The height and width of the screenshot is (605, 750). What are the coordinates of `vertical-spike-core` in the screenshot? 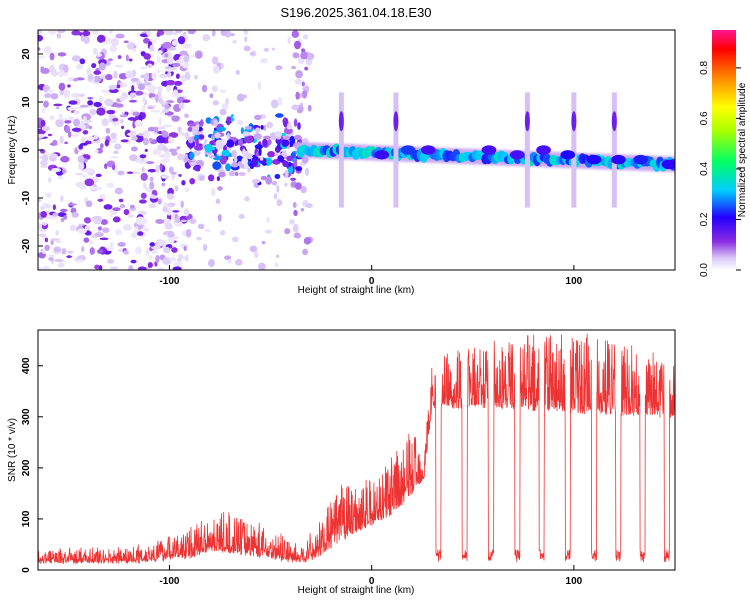 It's located at (574, 121).